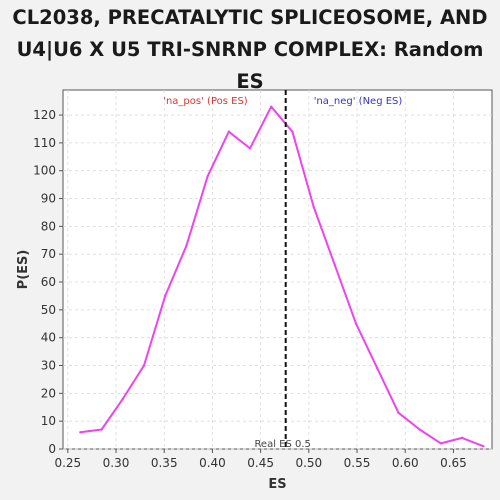 Image resolution: width=500 pixels, height=500 pixels. Describe the element at coordinates (48, 393) in the screenshot. I see `y-tick-label: 20` at that location.